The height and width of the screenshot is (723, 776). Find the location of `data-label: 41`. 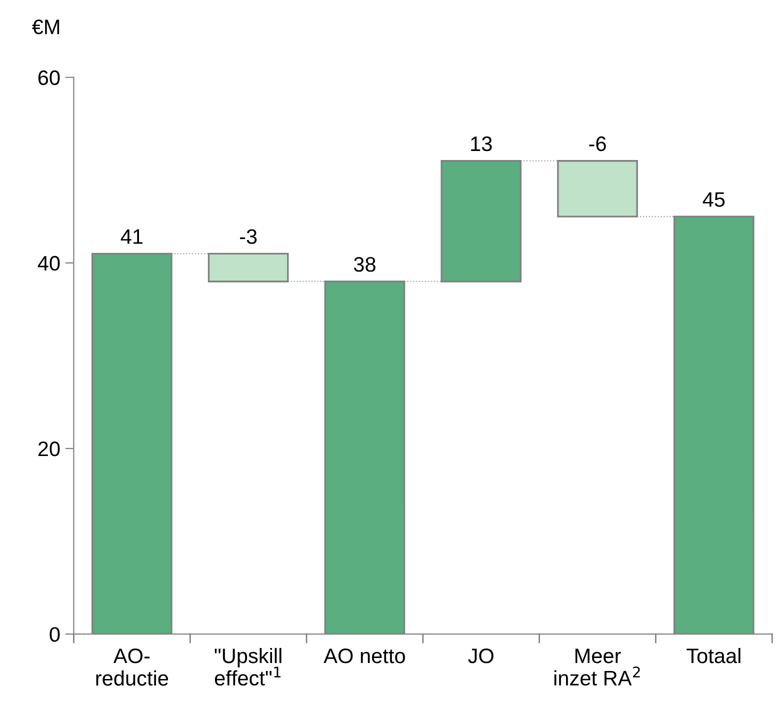

data-label: 41 is located at coordinates (131, 236).